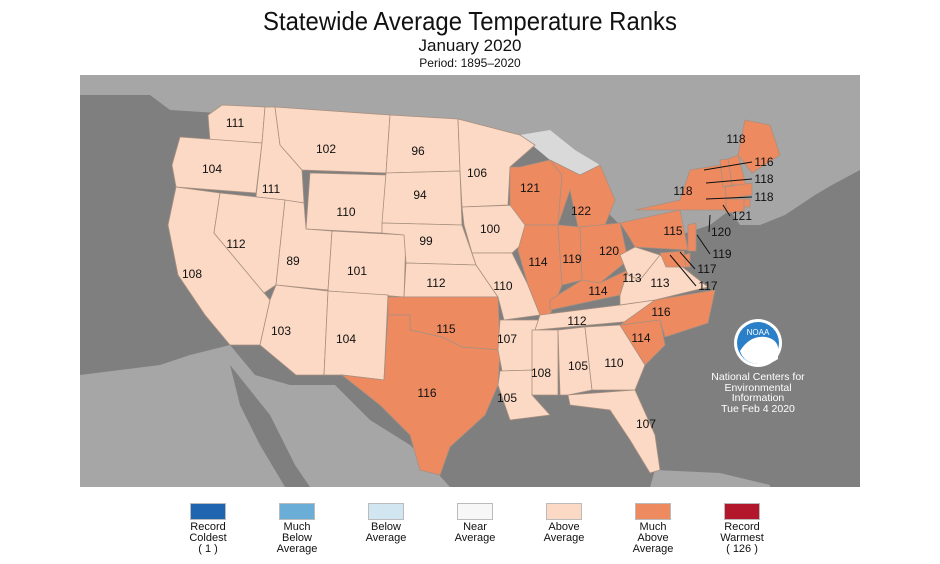  I want to click on rank-label-la: 105, so click(507, 398).